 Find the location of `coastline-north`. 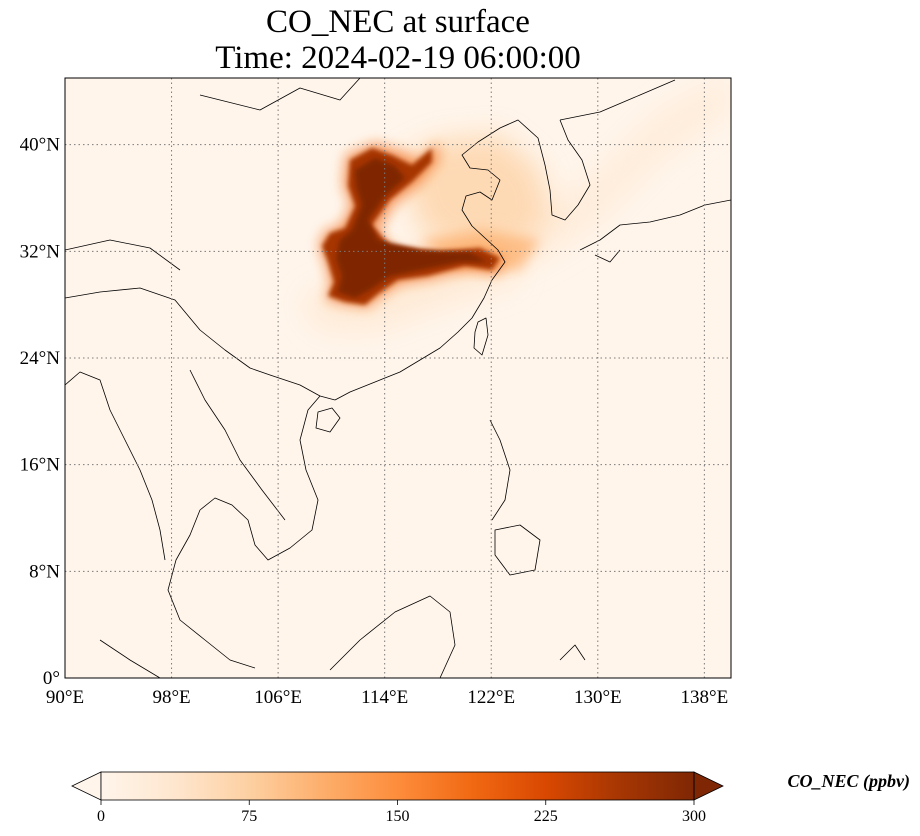

coastline-north is located at coordinates (617, 100).